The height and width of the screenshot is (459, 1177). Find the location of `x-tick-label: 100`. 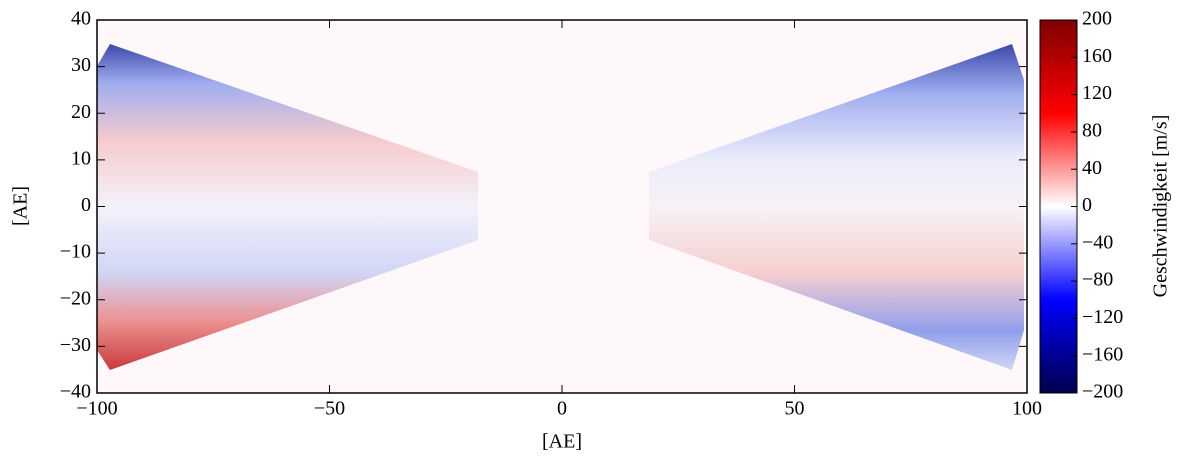

x-tick-label: 100 is located at coordinates (1027, 409).